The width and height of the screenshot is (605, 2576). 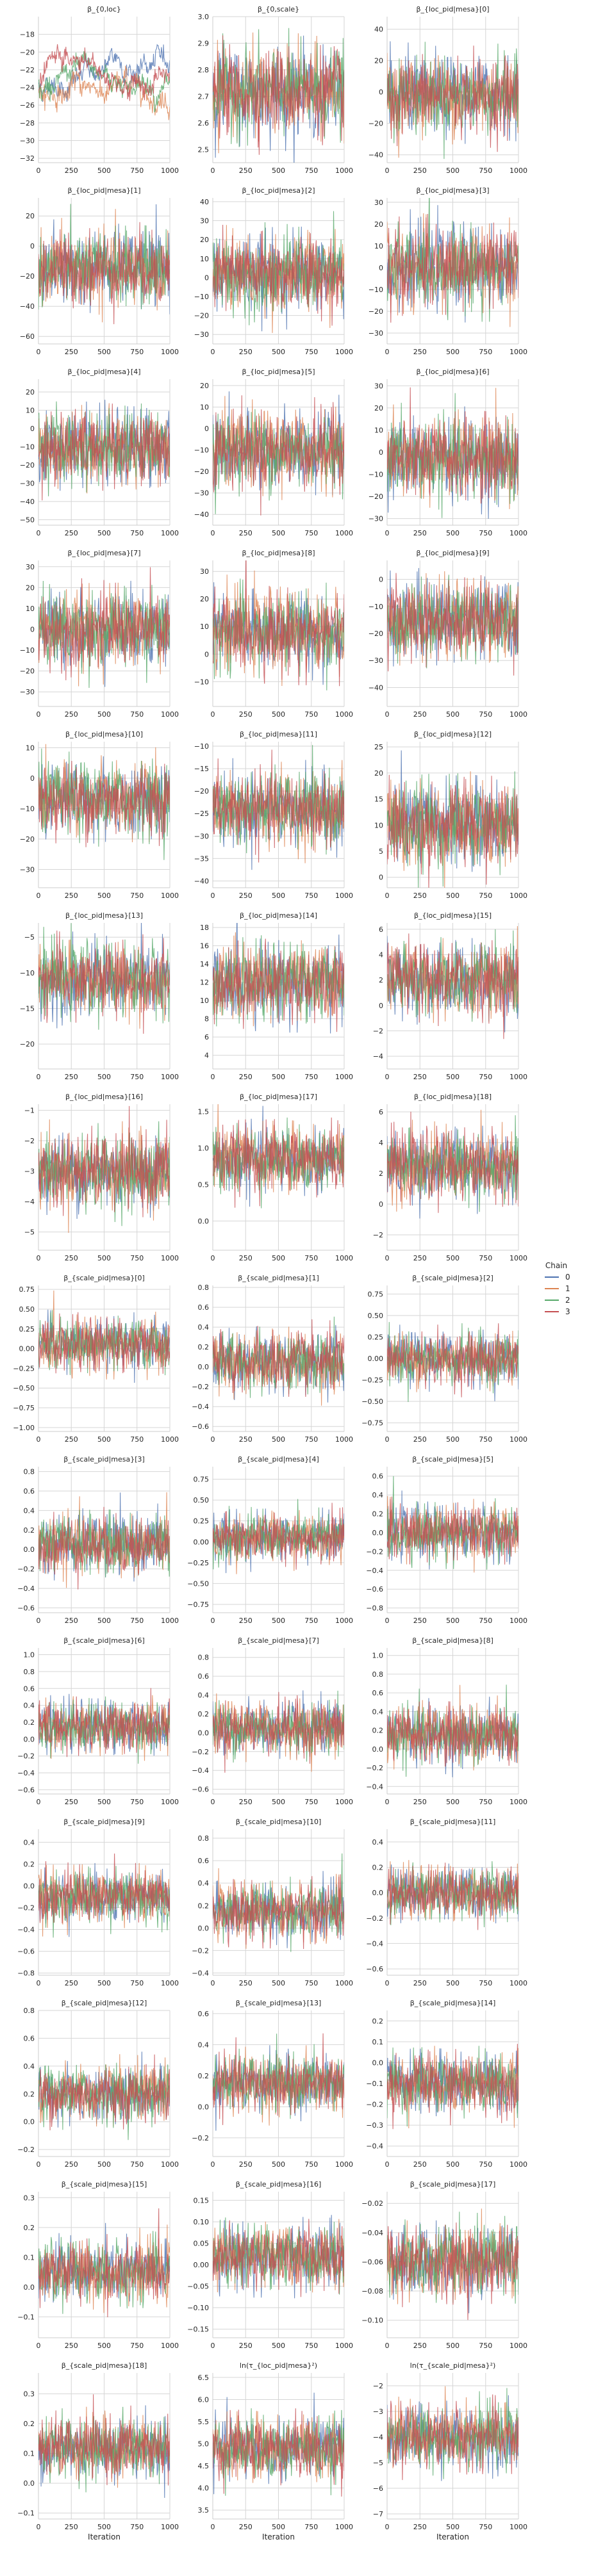 What do you see at coordinates (27, 483) in the screenshot?
I see `y-tick-label: −30` at bounding box center [27, 483].